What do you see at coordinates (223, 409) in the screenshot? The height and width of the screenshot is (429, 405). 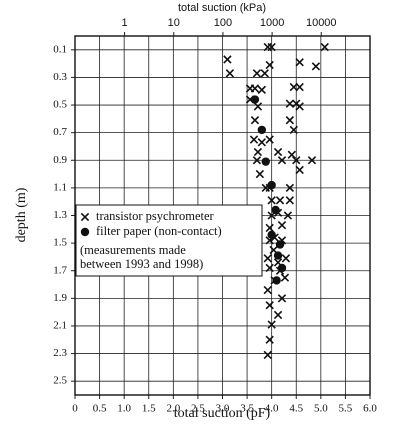 I see `x-tick-label: 3.0` at bounding box center [223, 409].